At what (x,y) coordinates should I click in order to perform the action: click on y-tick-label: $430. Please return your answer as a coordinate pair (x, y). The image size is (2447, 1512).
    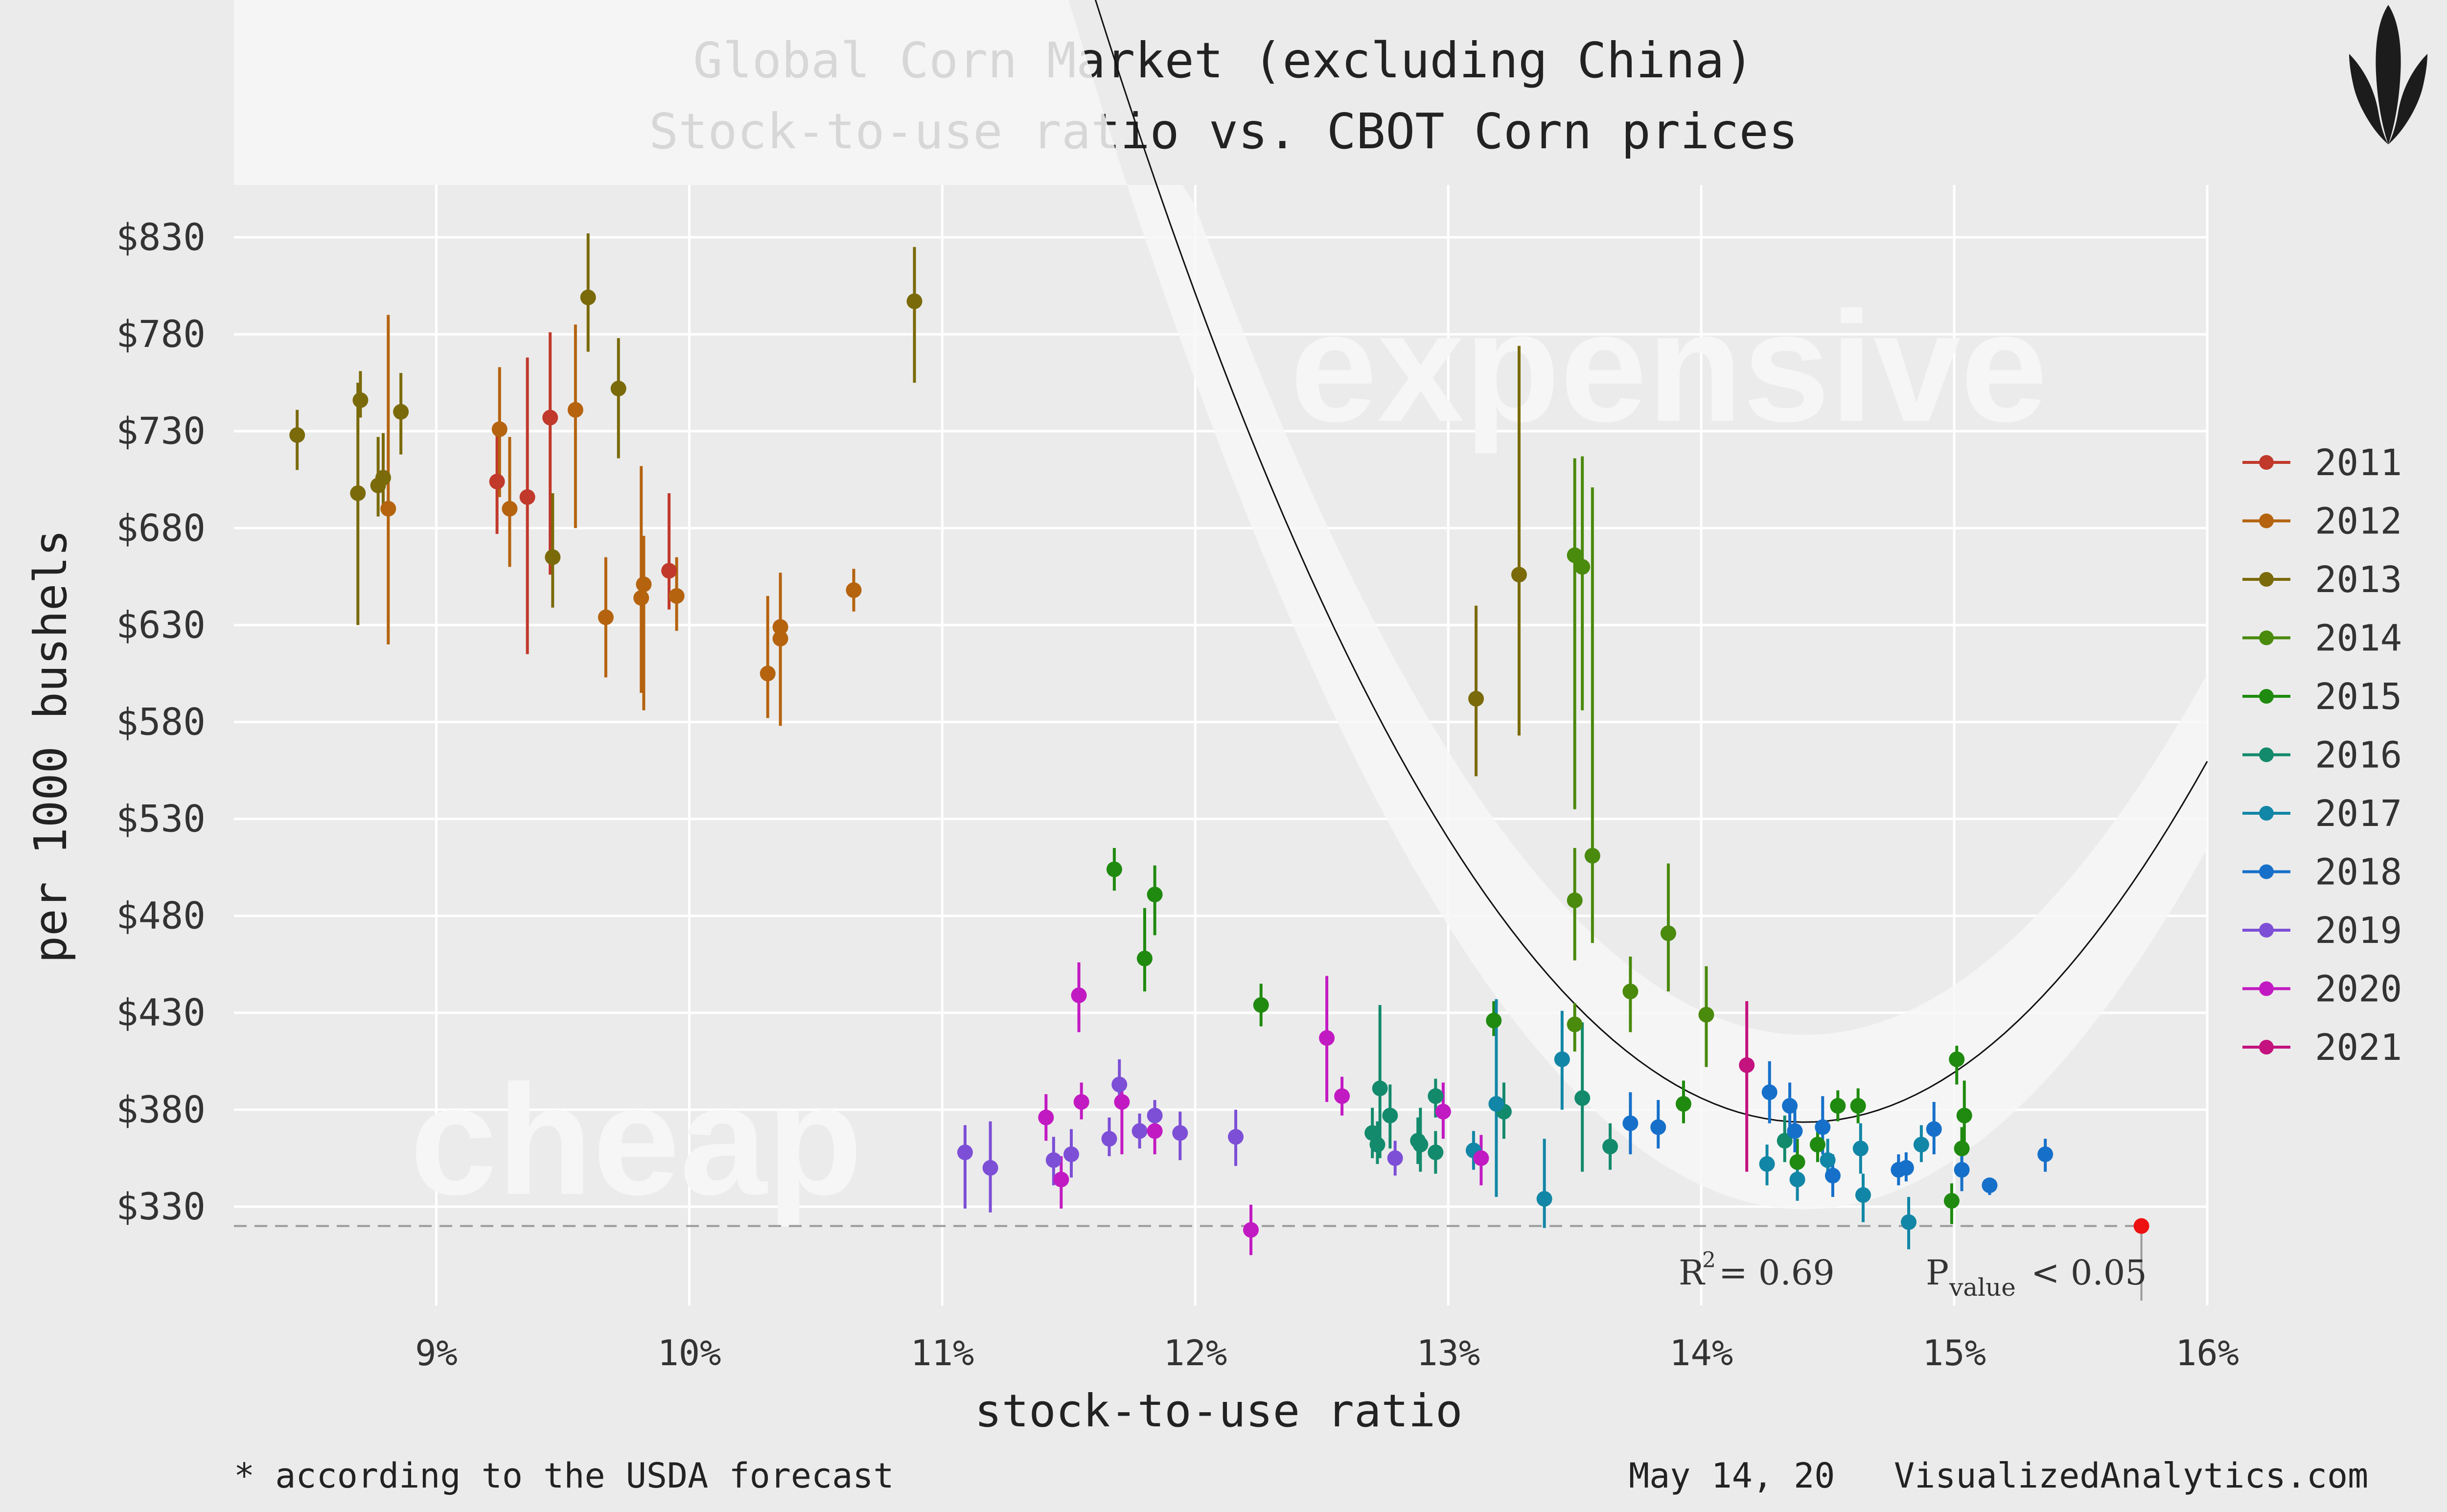
    Looking at the image, I should click on (161, 1012).